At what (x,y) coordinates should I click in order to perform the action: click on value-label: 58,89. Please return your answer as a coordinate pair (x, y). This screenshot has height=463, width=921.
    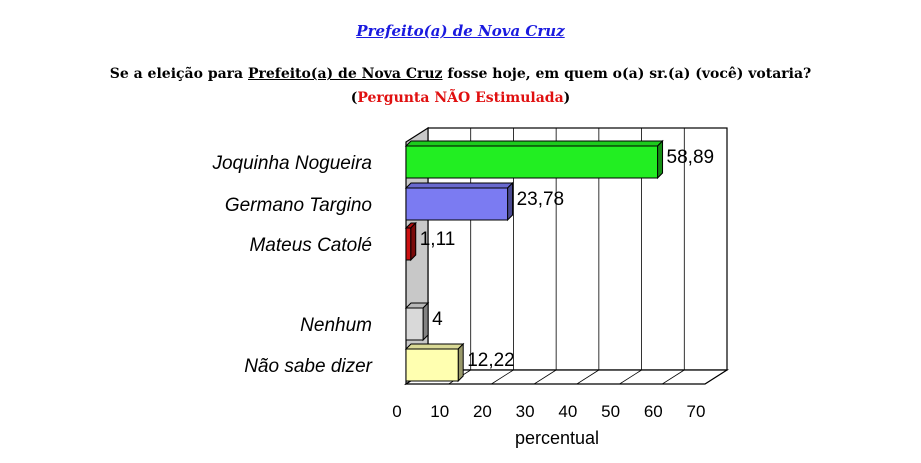
    Looking at the image, I should click on (691, 157).